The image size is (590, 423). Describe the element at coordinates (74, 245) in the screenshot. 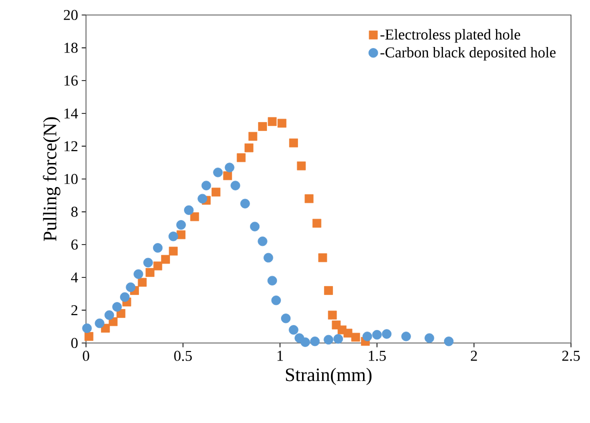

I see `y-tick-label: 6` at that location.